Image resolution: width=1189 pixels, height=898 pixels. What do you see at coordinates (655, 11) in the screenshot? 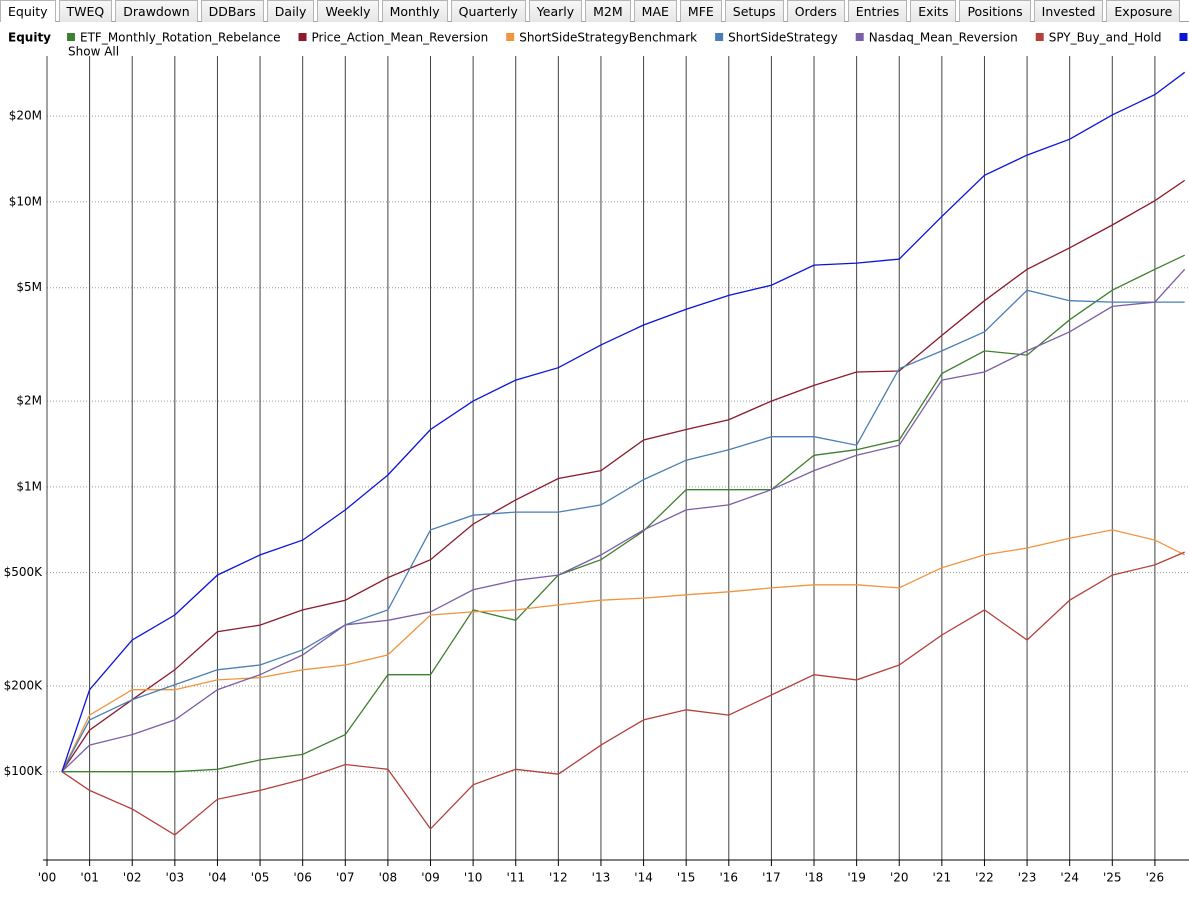
I see `tab: MAE` at bounding box center [655, 11].